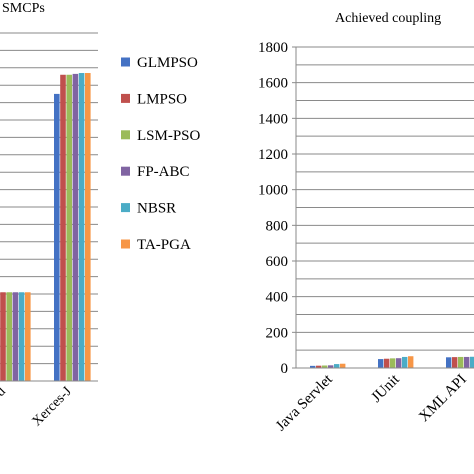  I want to click on left-x-label-d: d, so click(4, 392).